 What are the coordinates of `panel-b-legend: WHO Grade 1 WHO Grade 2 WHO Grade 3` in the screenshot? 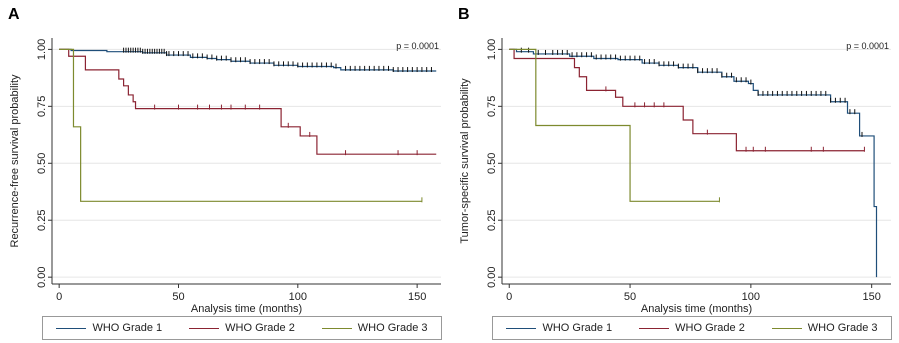 It's located at (692, 328).